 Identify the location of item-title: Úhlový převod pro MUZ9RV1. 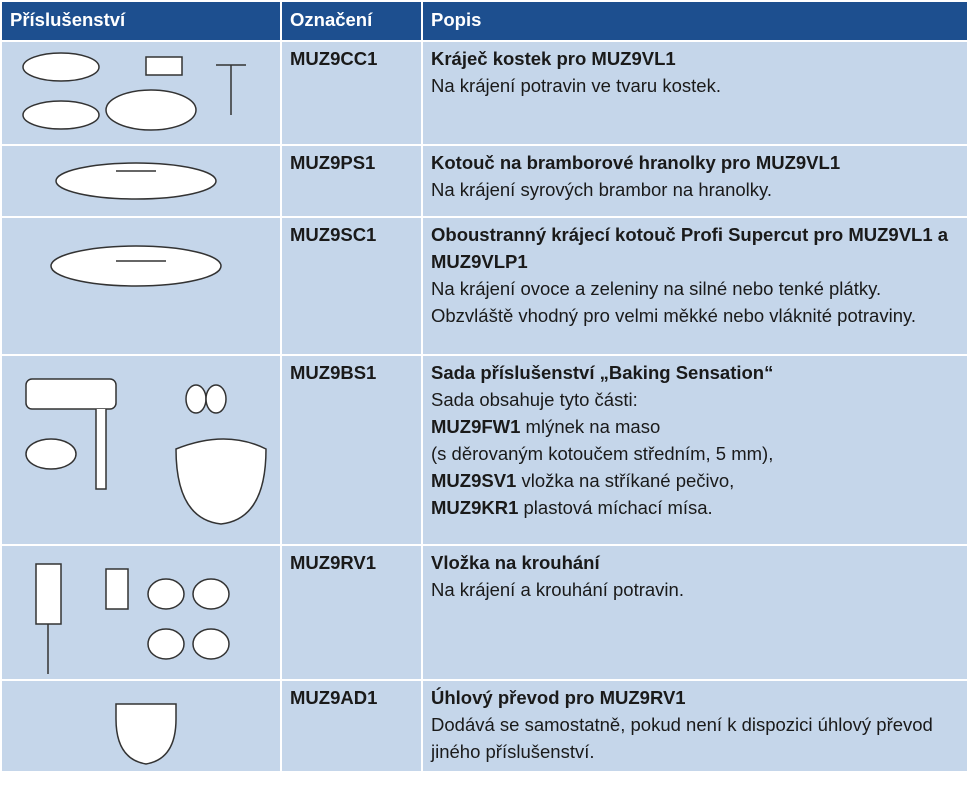
(558, 697).